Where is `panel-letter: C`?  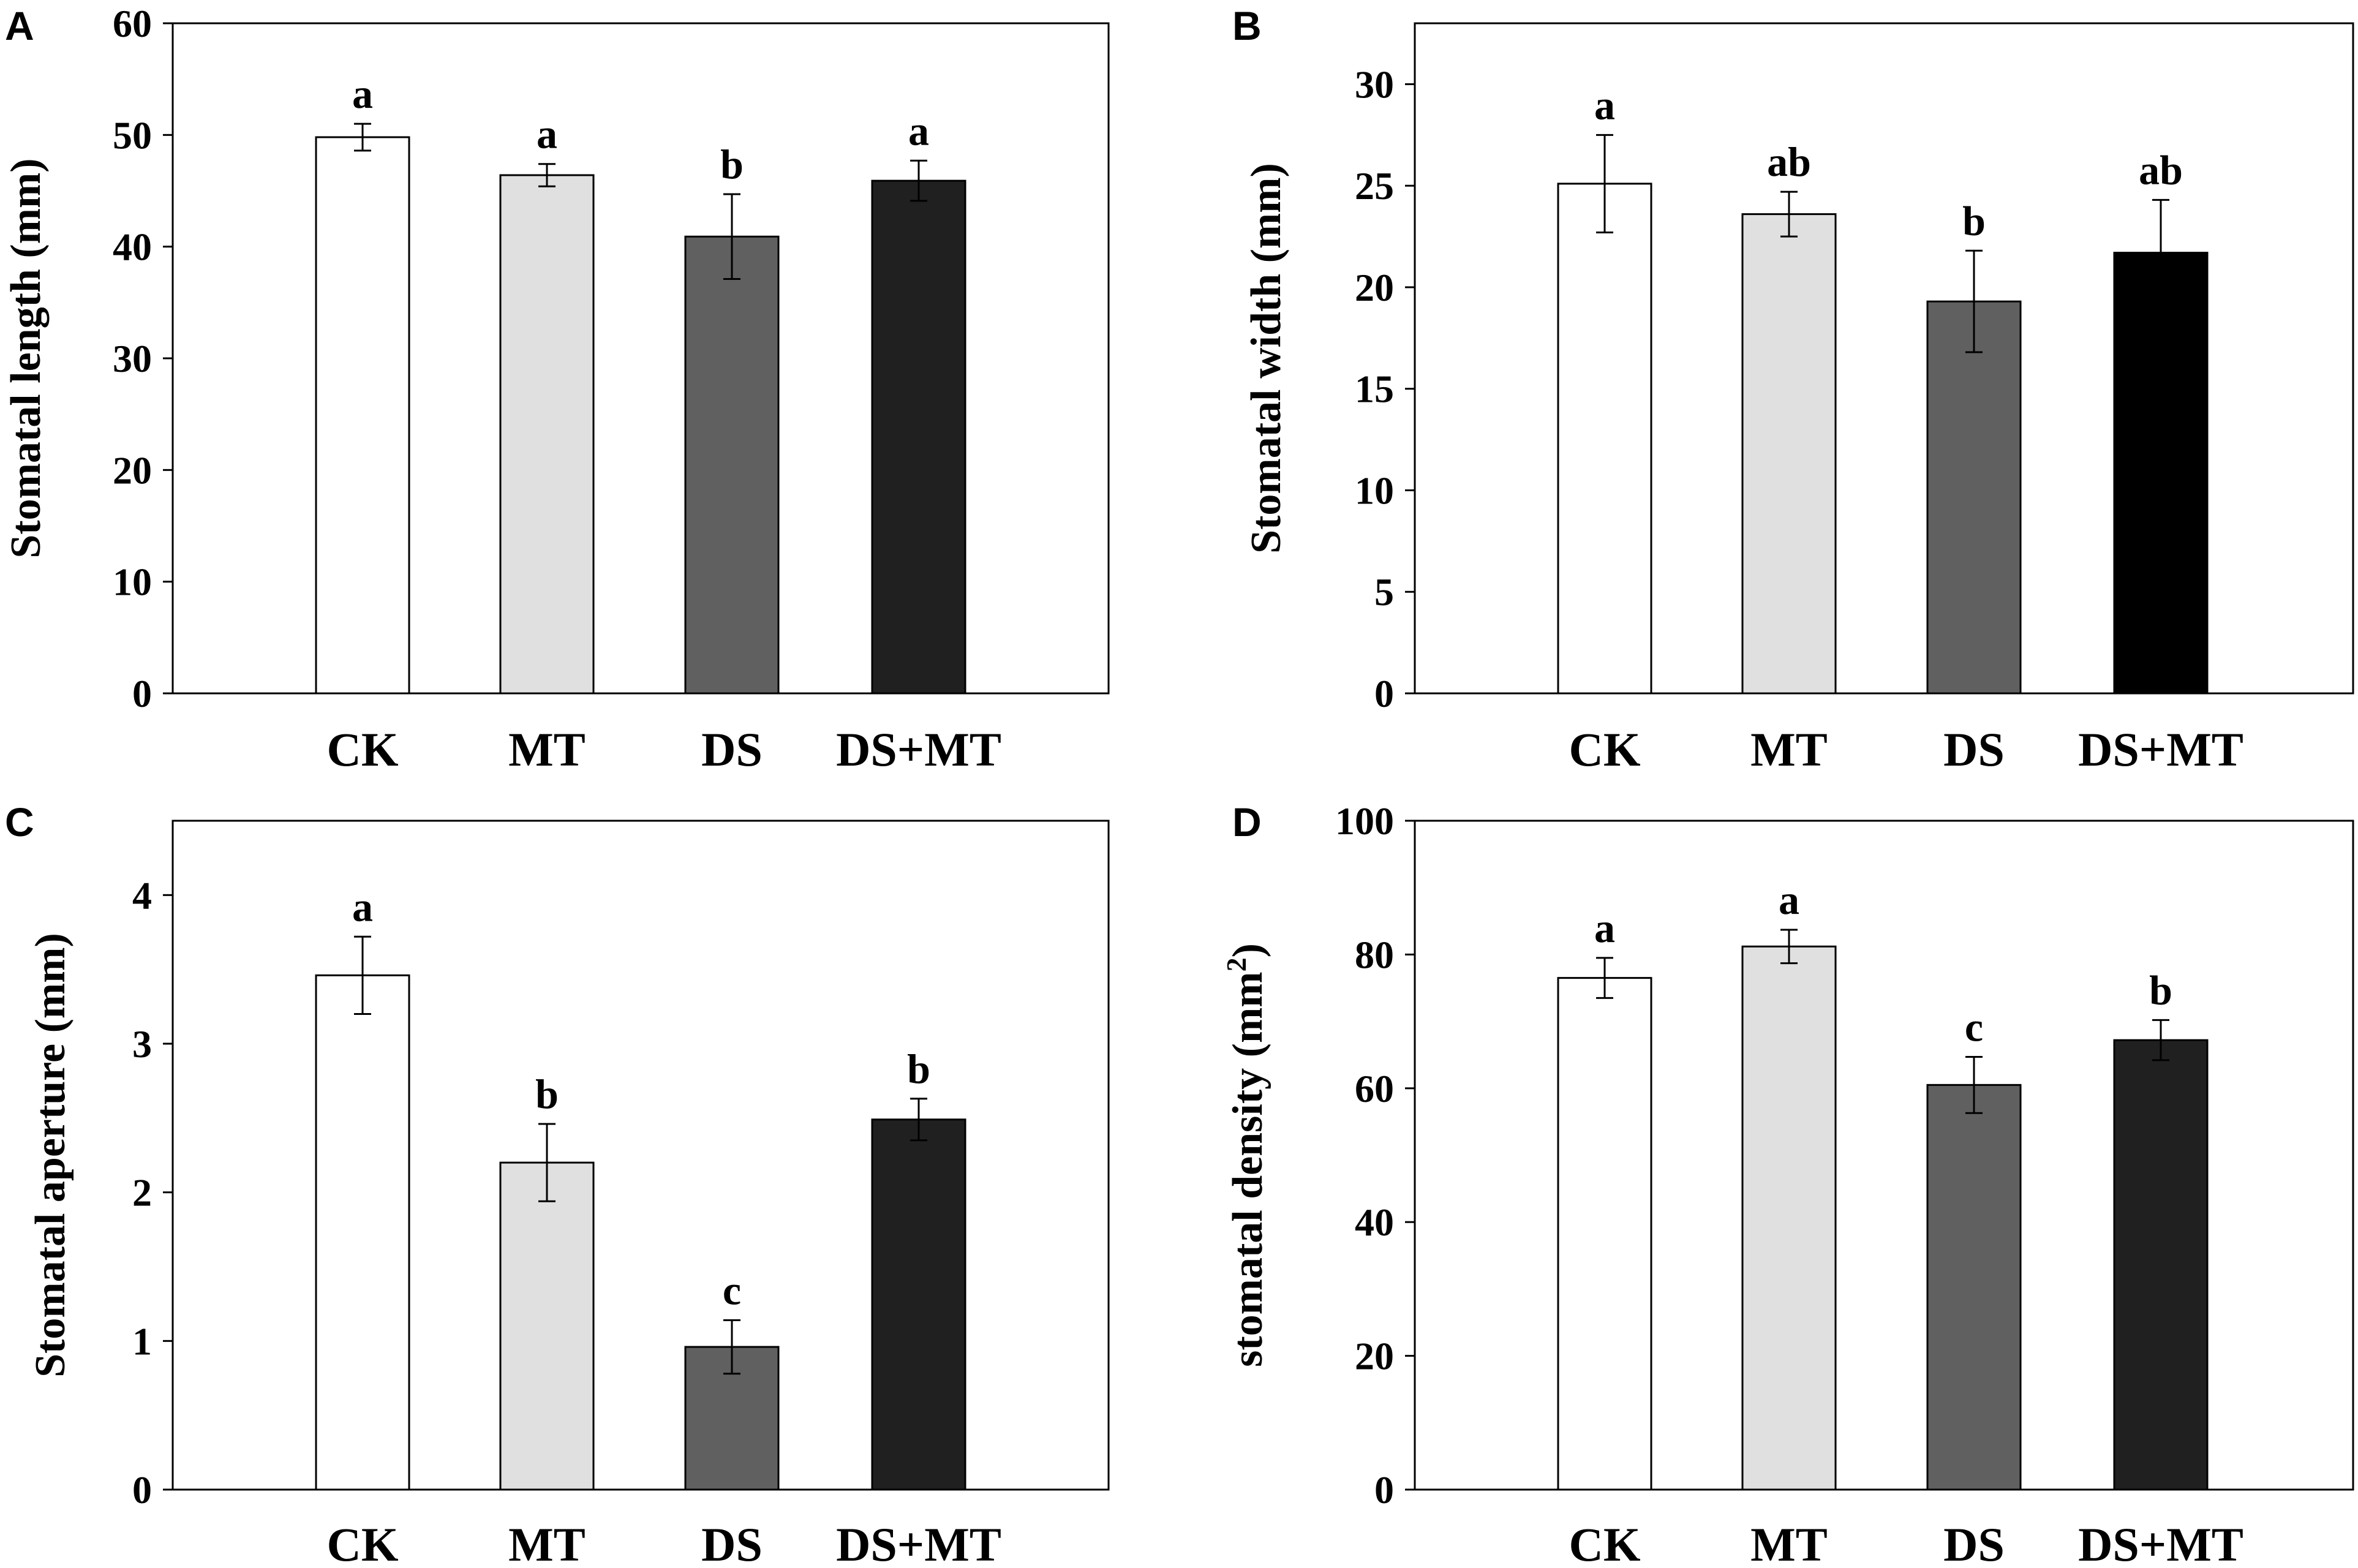 panel-letter: C is located at coordinates (19, 822).